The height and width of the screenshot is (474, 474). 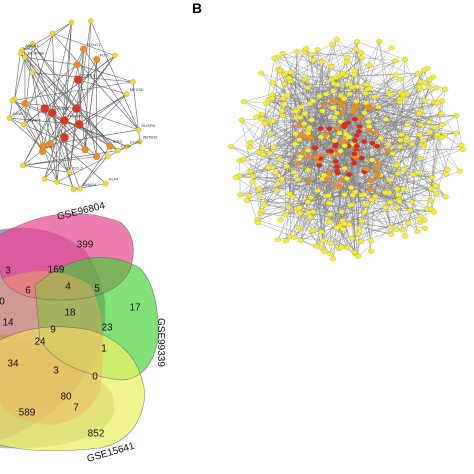 What do you see at coordinates (75, 116) in the screenshot?
I see `network-a-node-label: TNFAIP3` at bounding box center [75, 116].